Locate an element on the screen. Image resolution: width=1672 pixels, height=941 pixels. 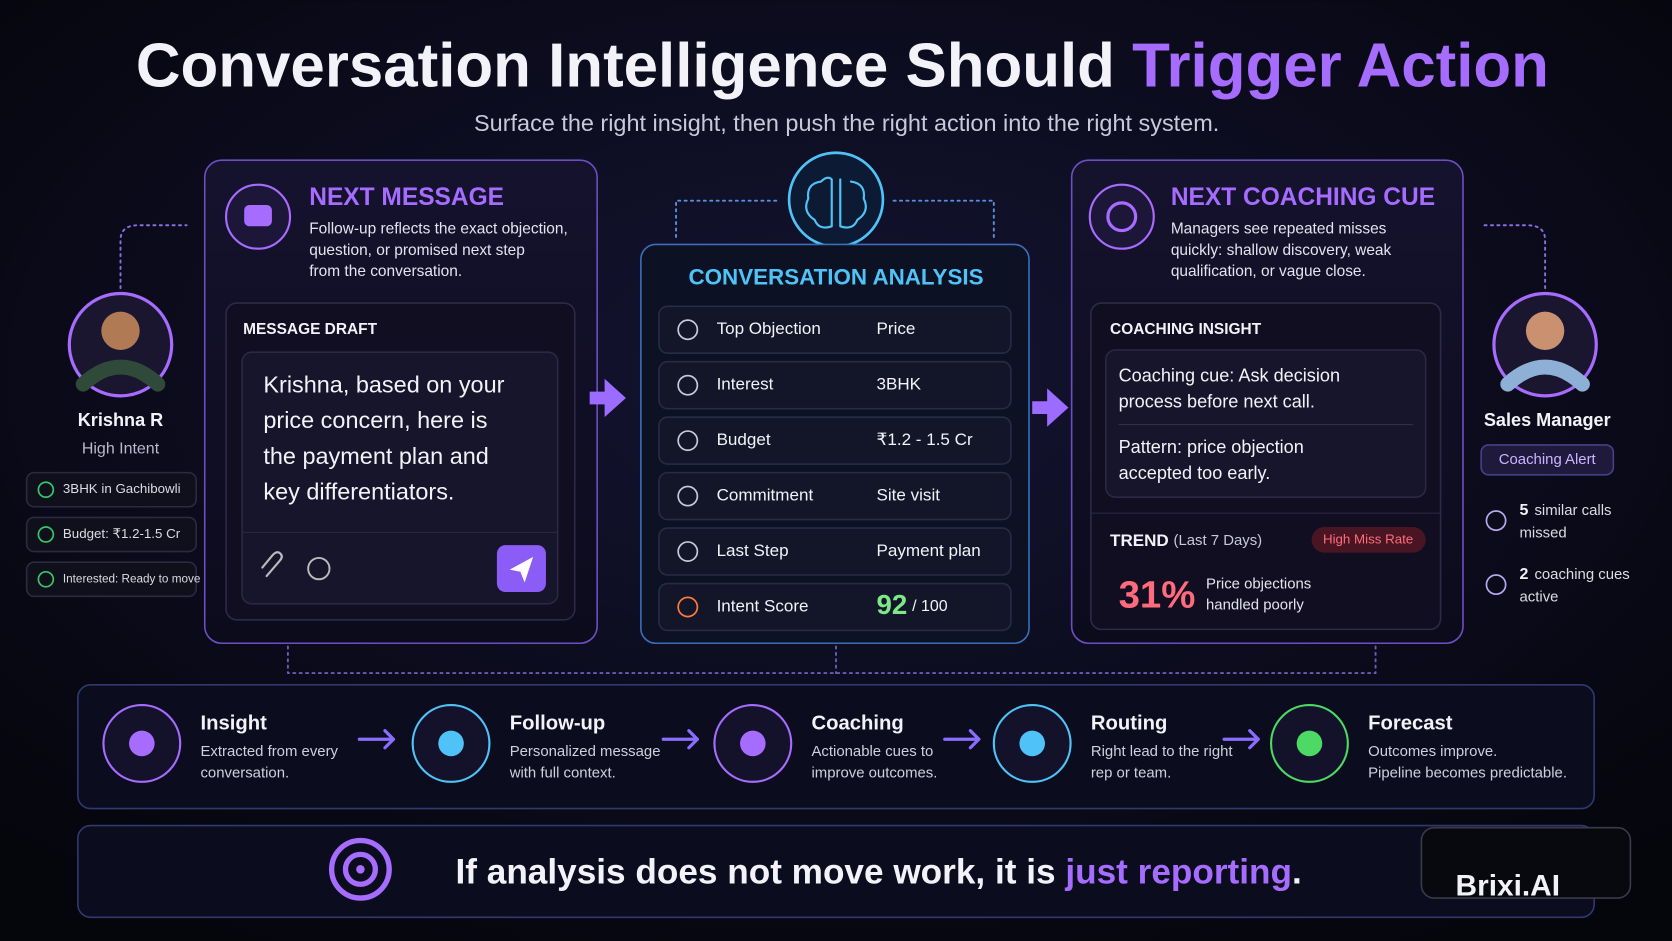
stat-count: 2 is located at coordinates (1524, 574).